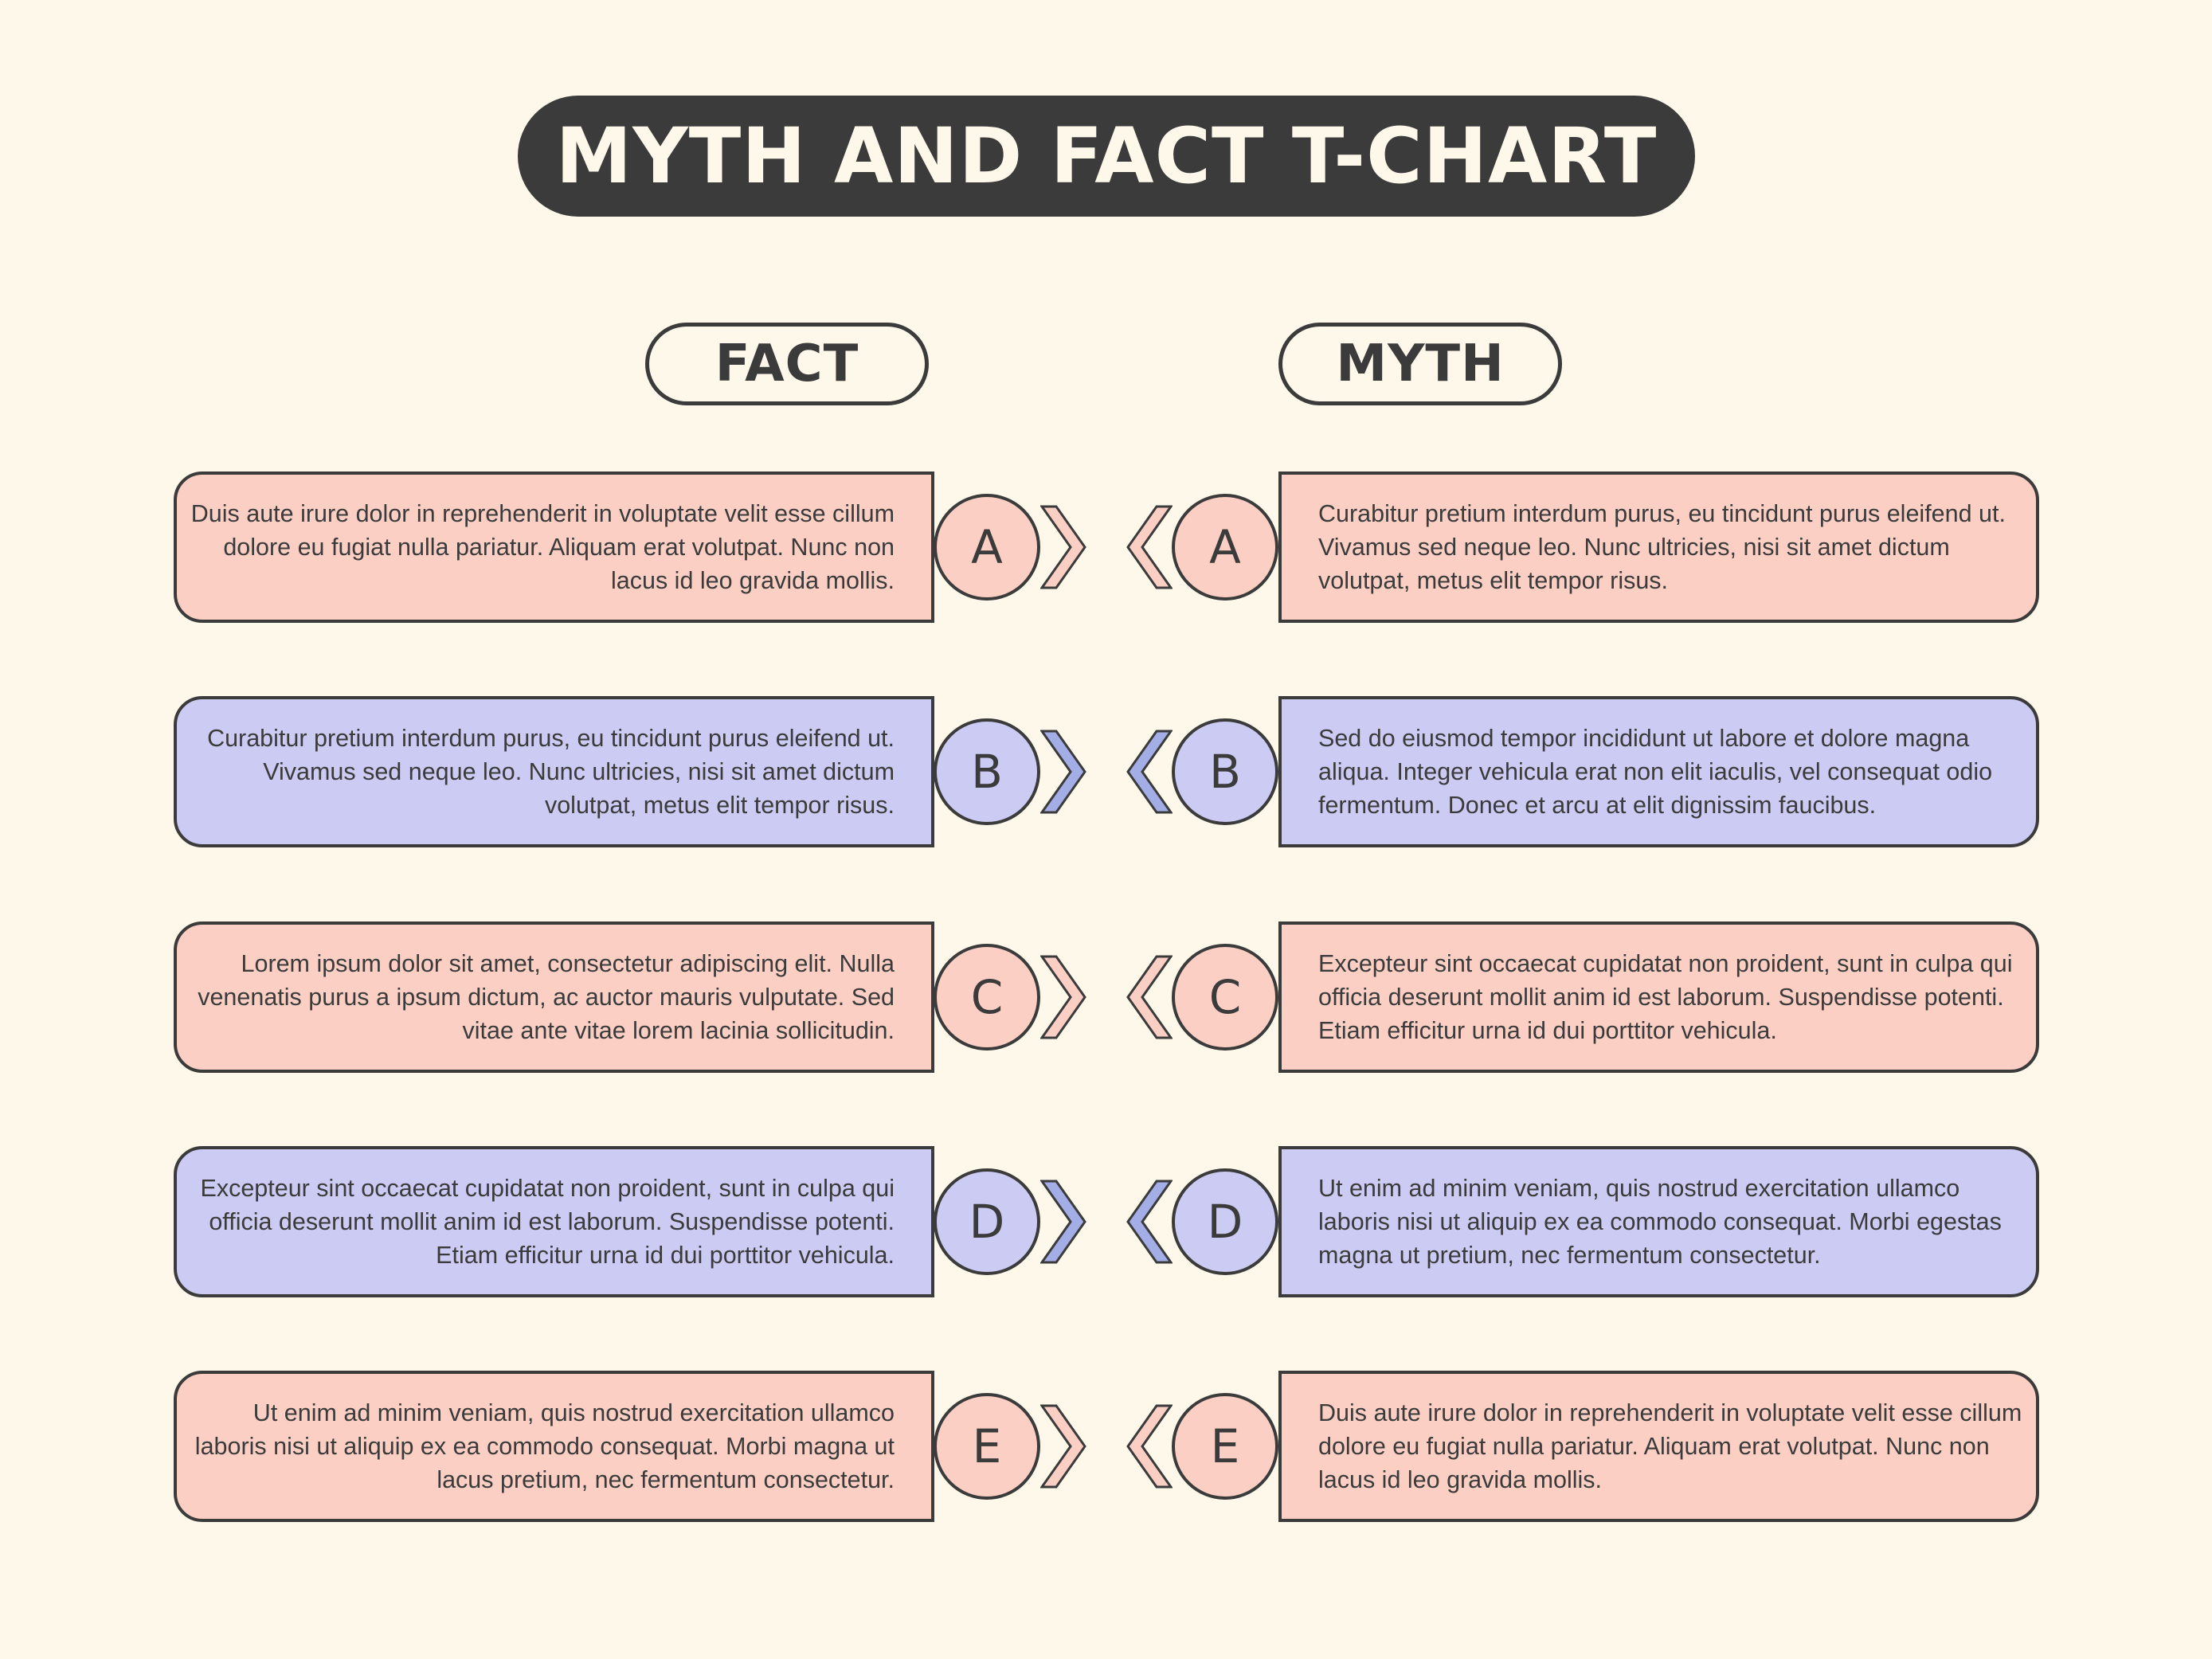 Image resolution: width=2212 pixels, height=1659 pixels. I want to click on fact-letter-badge-a: A, so click(987, 547).